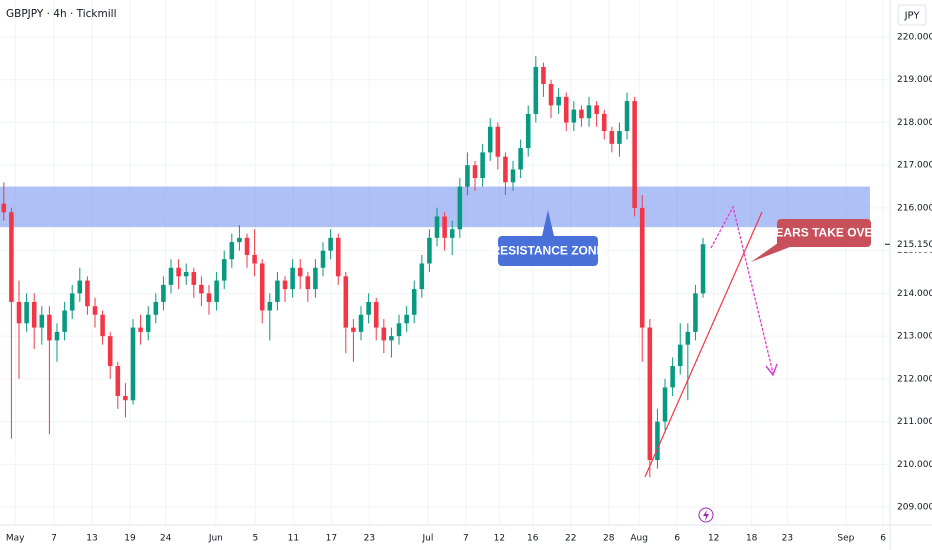 The width and height of the screenshot is (932, 550). I want to click on callout-pointer, so click(548, 223).